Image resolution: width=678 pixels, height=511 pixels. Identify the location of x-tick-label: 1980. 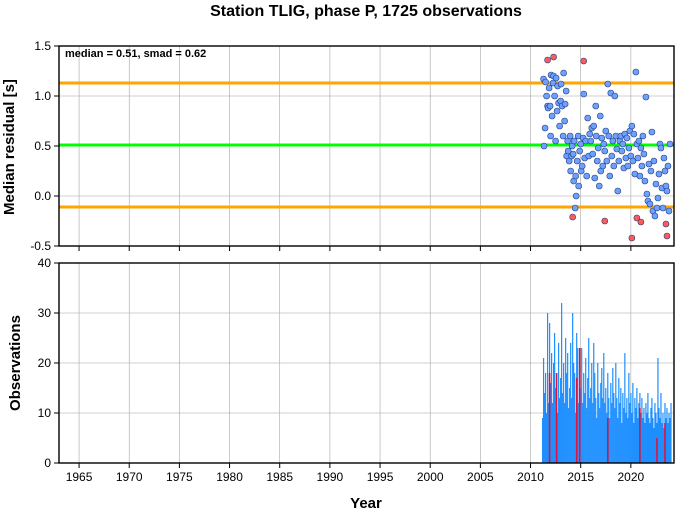
(229, 477).